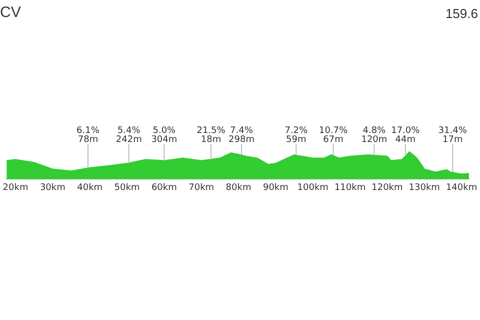 Image resolution: width=480 pixels, height=320 pixels. What do you see at coordinates (453, 135) in the screenshot?
I see `annotation: 31.4% 17m` at bounding box center [453, 135].